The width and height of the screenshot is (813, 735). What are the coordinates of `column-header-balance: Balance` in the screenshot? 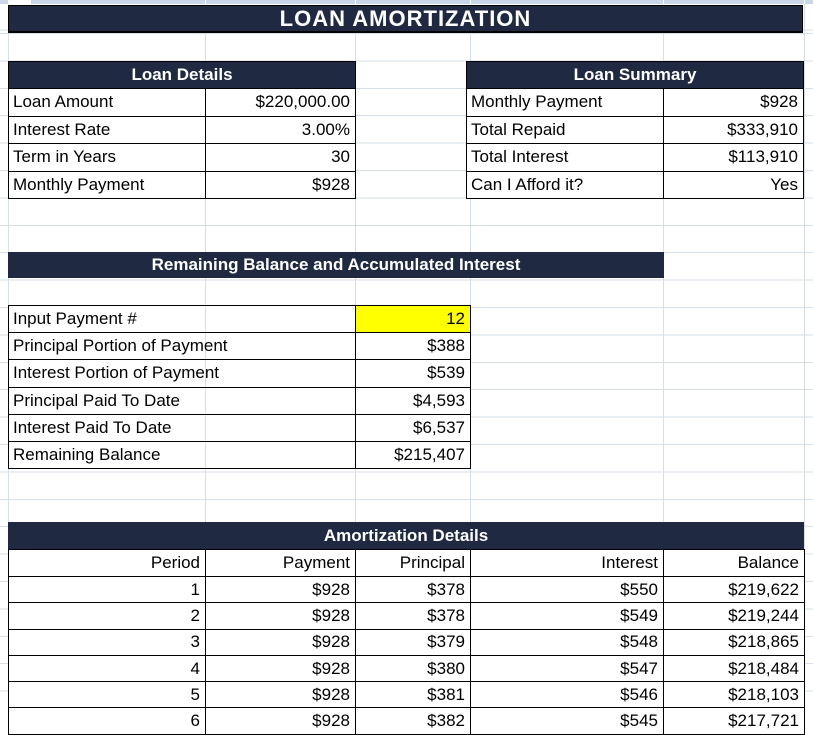 It's located at (734, 563).